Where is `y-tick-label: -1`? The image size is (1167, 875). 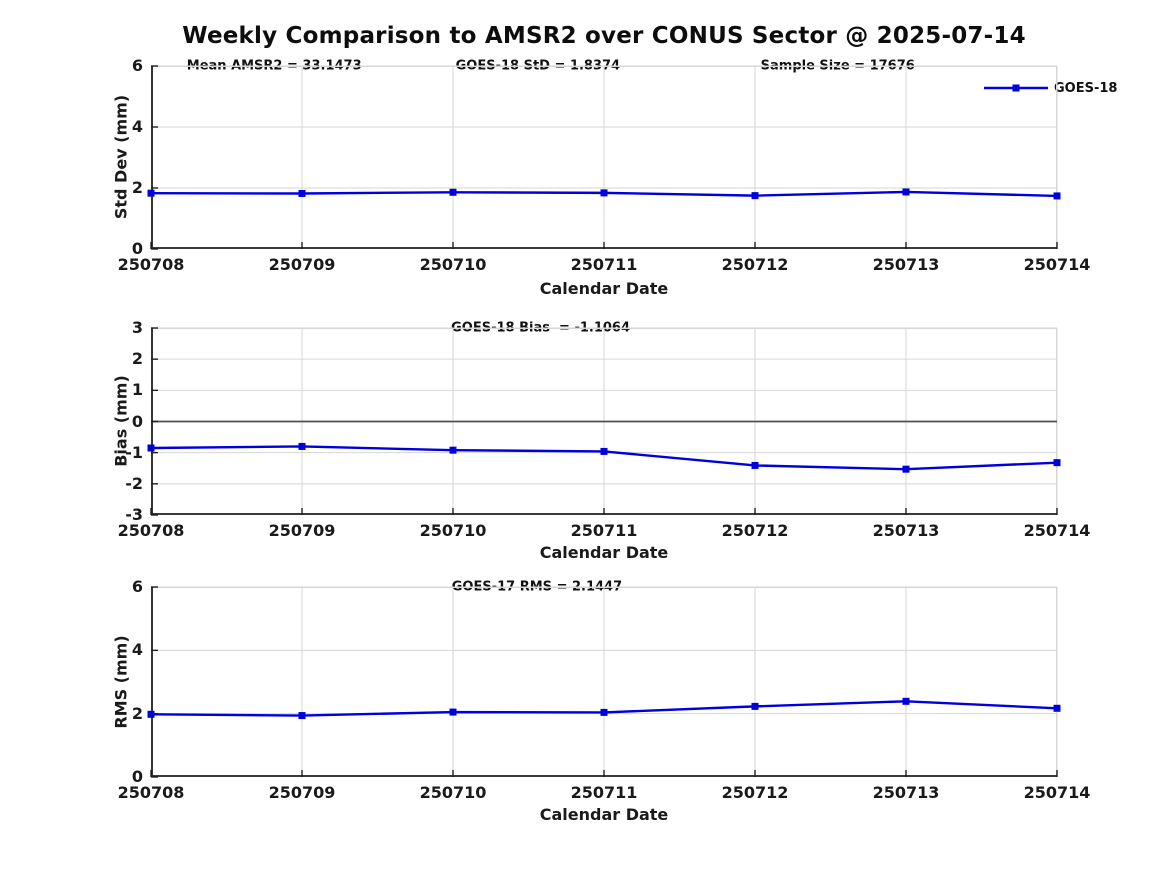
y-tick-label: -1 is located at coordinates (134, 452).